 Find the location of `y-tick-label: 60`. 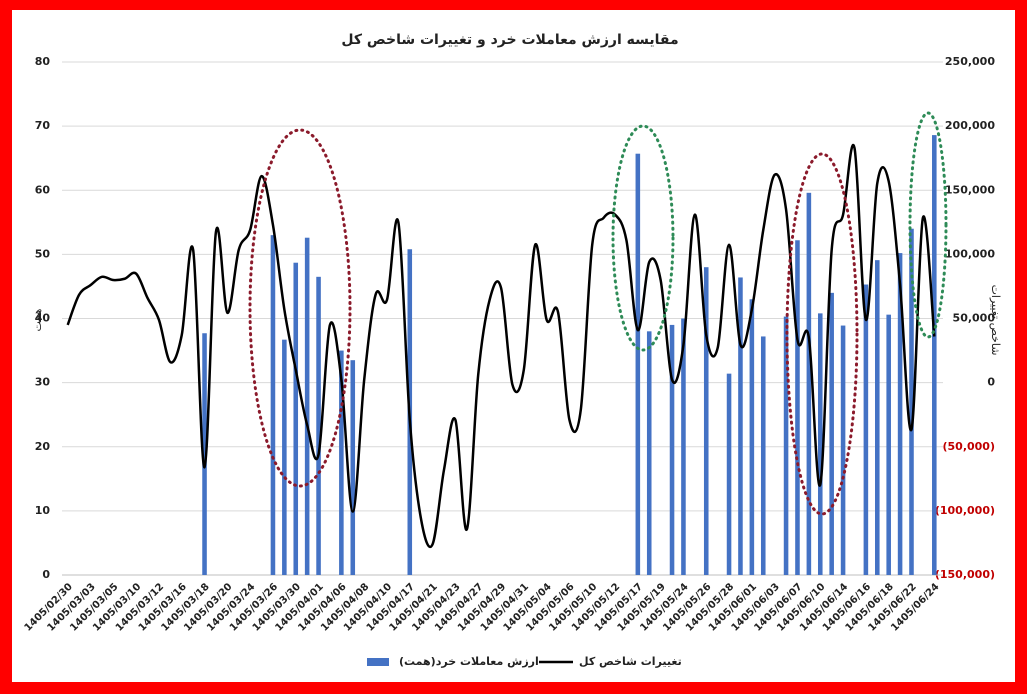

y-tick-label: 60 is located at coordinates (43, 189).